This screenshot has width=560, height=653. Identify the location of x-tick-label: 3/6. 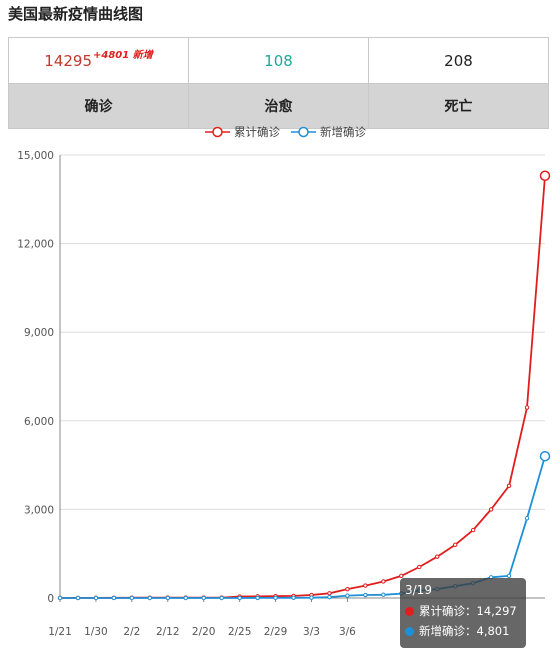
(347, 632).